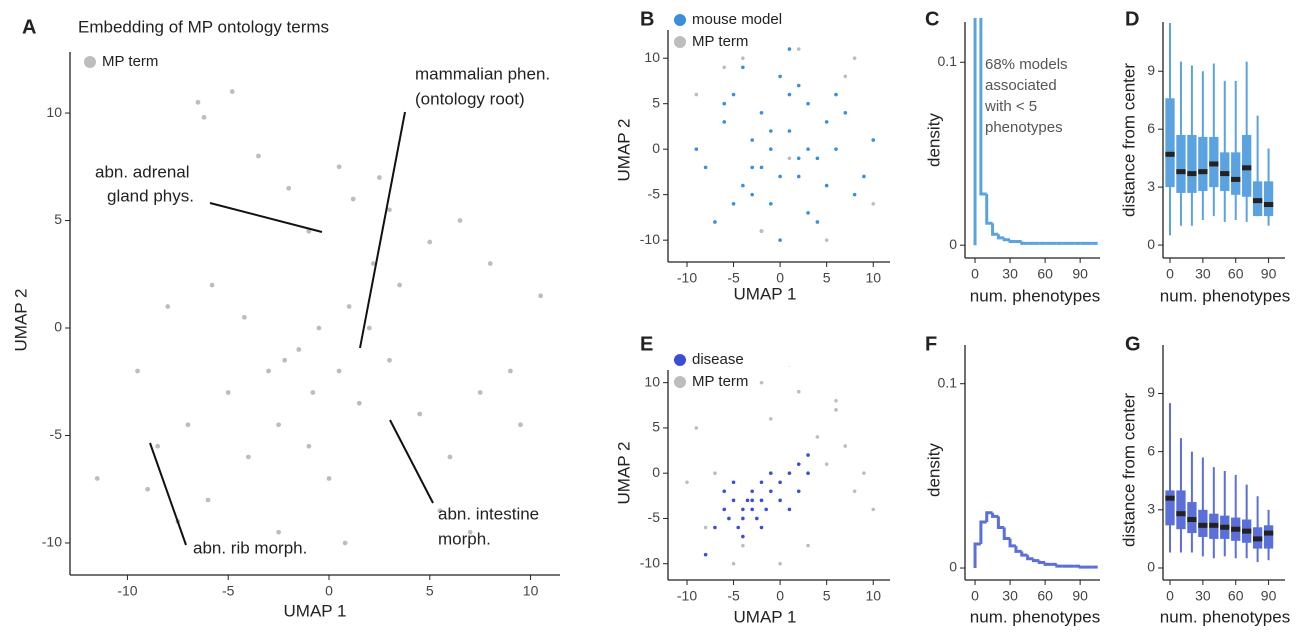 The height and width of the screenshot is (632, 1302). Describe the element at coordinates (1151, 450) in the screenshot. I see `y-tick-label: 6` at that location.